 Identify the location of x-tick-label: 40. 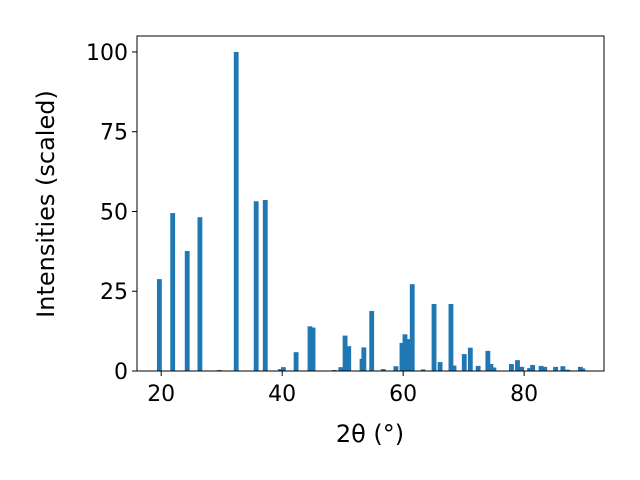
(282, 394).